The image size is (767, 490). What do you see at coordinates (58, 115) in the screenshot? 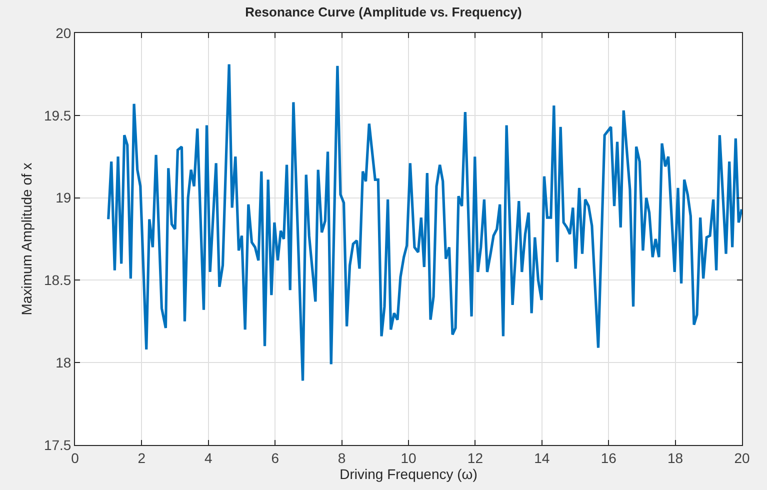
I see `y-tick-label: 19.5` at bounding box center [58, 115].